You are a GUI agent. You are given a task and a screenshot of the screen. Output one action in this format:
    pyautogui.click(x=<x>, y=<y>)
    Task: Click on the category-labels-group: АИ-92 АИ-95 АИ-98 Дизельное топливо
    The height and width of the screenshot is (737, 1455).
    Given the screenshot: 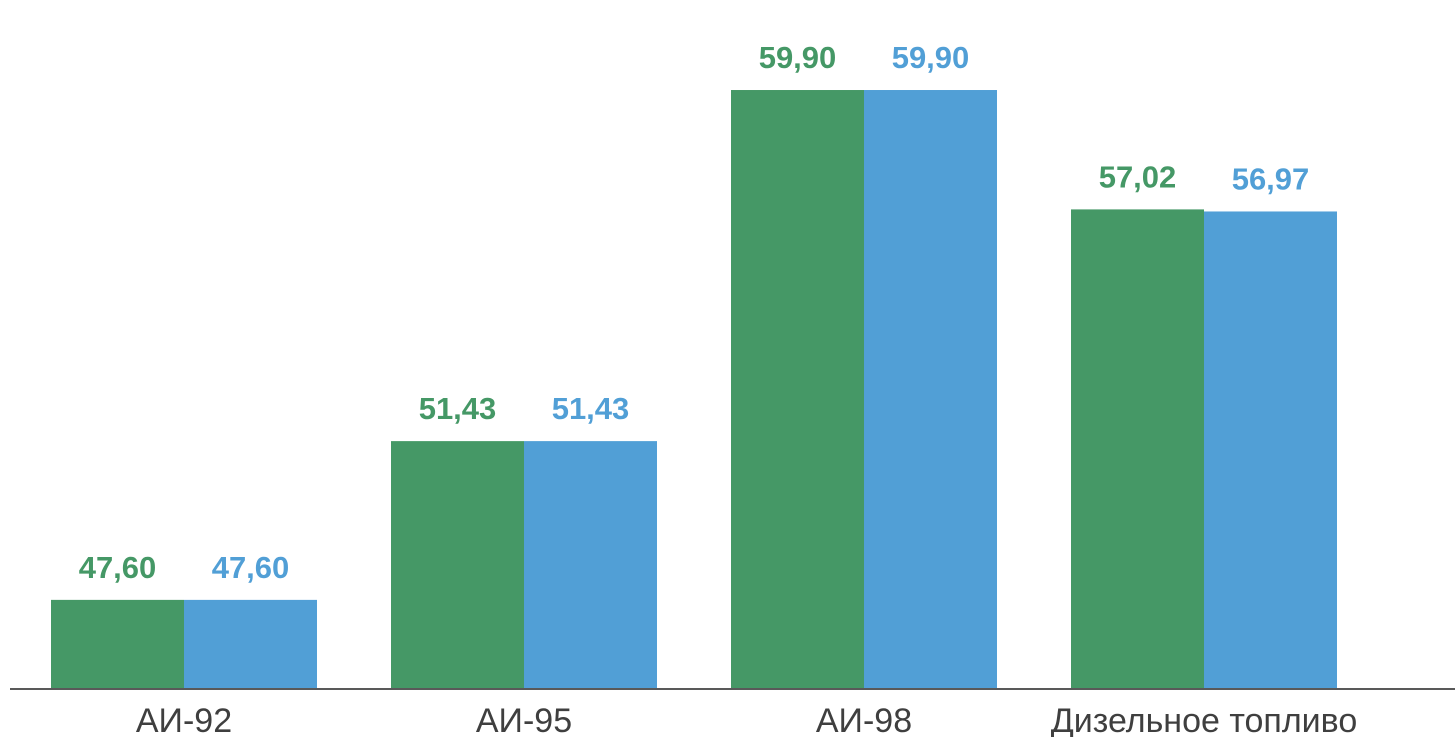 What is the action you would take?
    pyautogui.click(x=746, y=719)
    